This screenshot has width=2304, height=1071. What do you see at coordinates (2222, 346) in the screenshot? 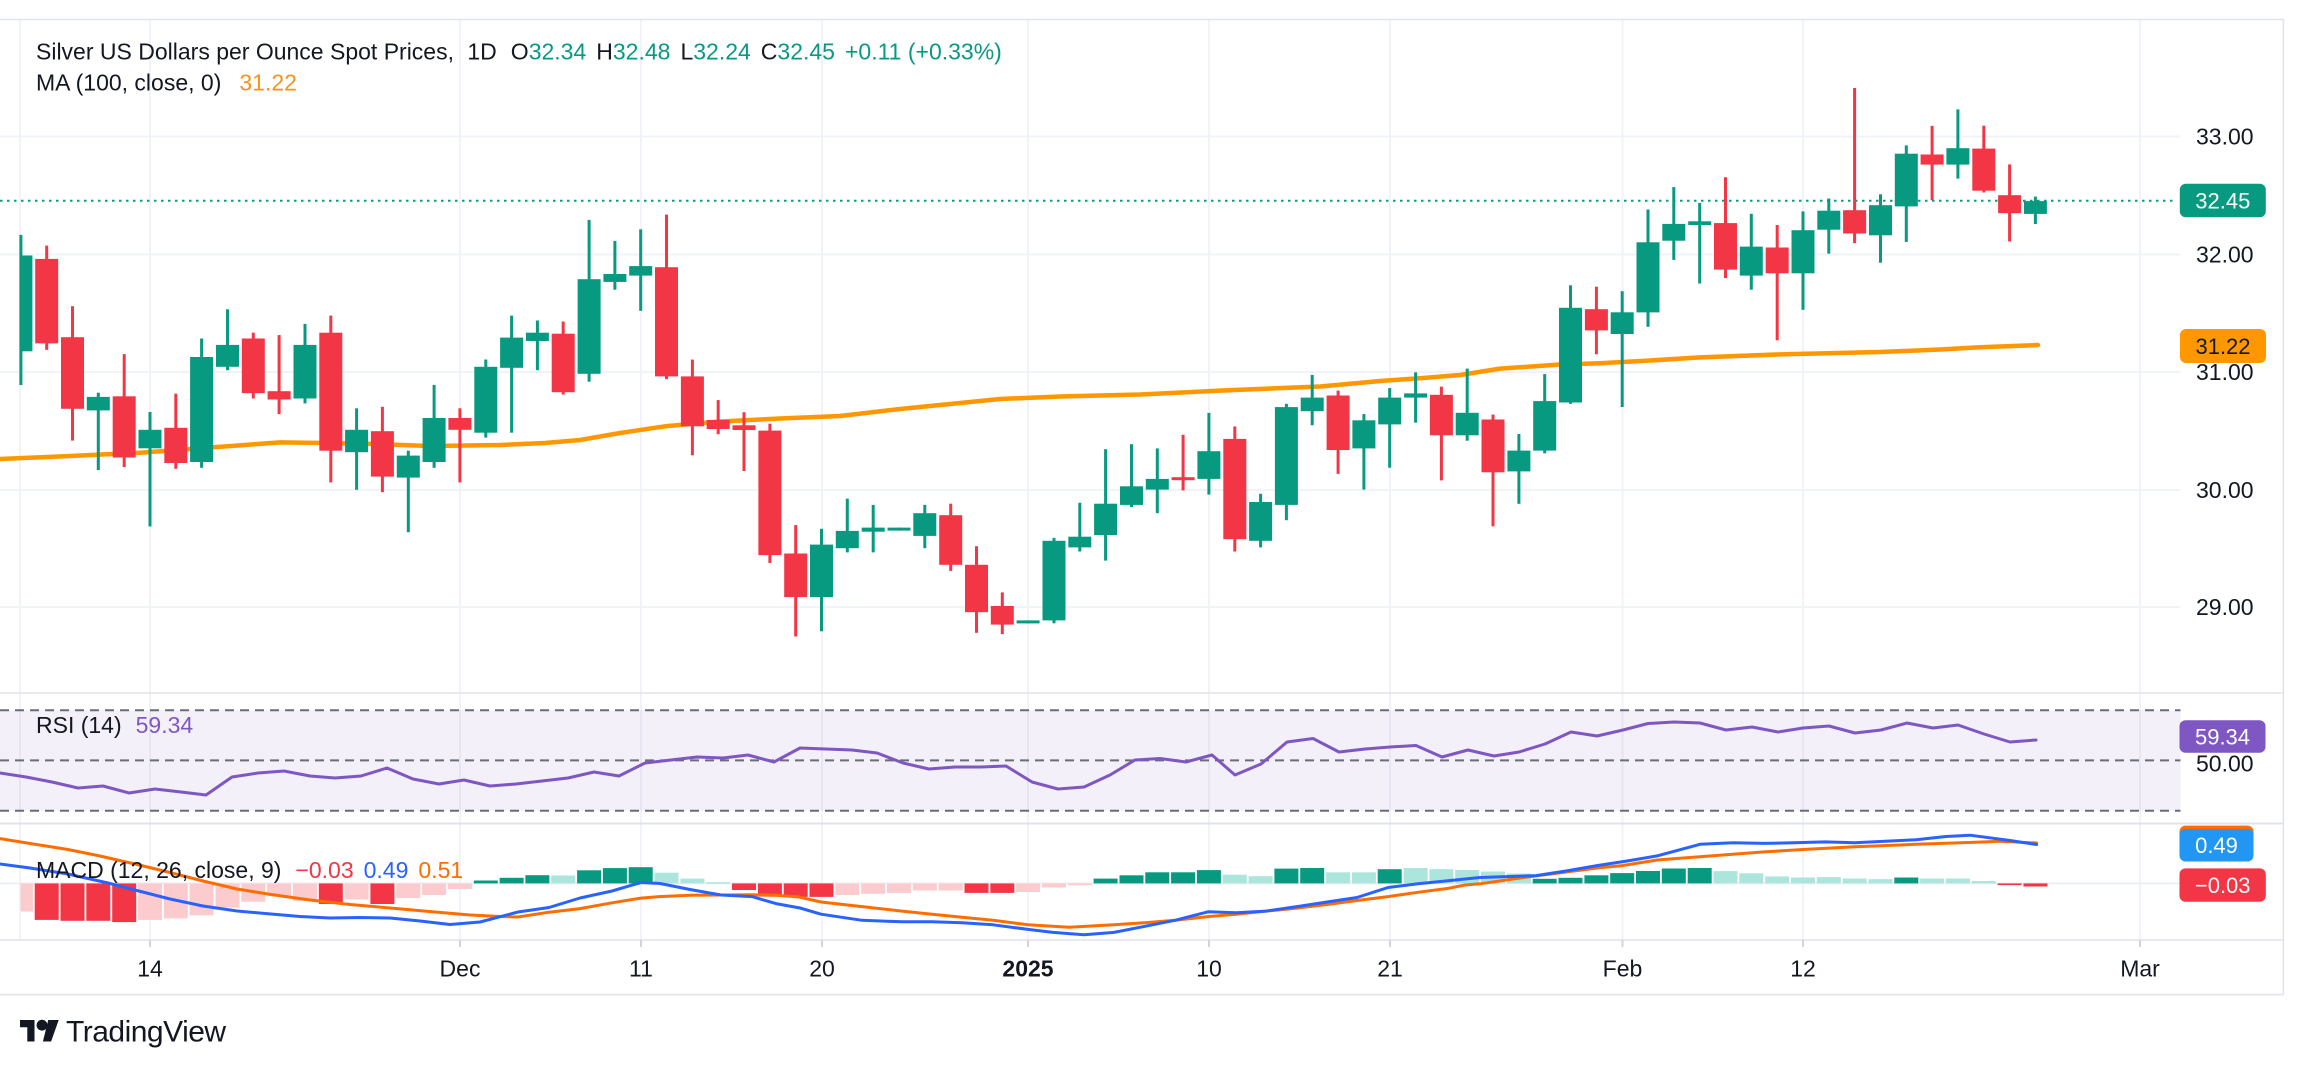
I see `svg-text: 31.22` at bounding box center [2222, 346].